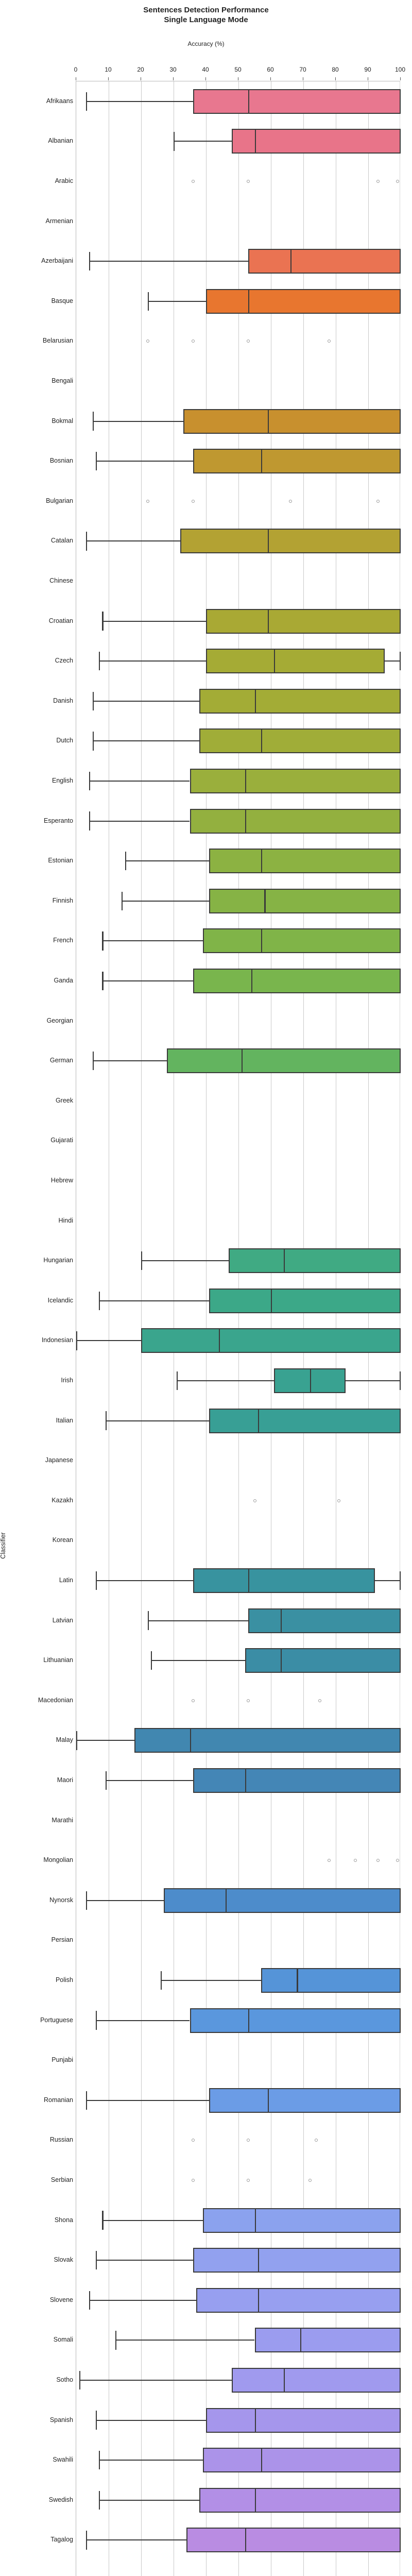  What do you see at coordinates (66, 1580) in the screenshot?
I see `y-axis-tick-label: Latin` at bounding box center [66, 1580].